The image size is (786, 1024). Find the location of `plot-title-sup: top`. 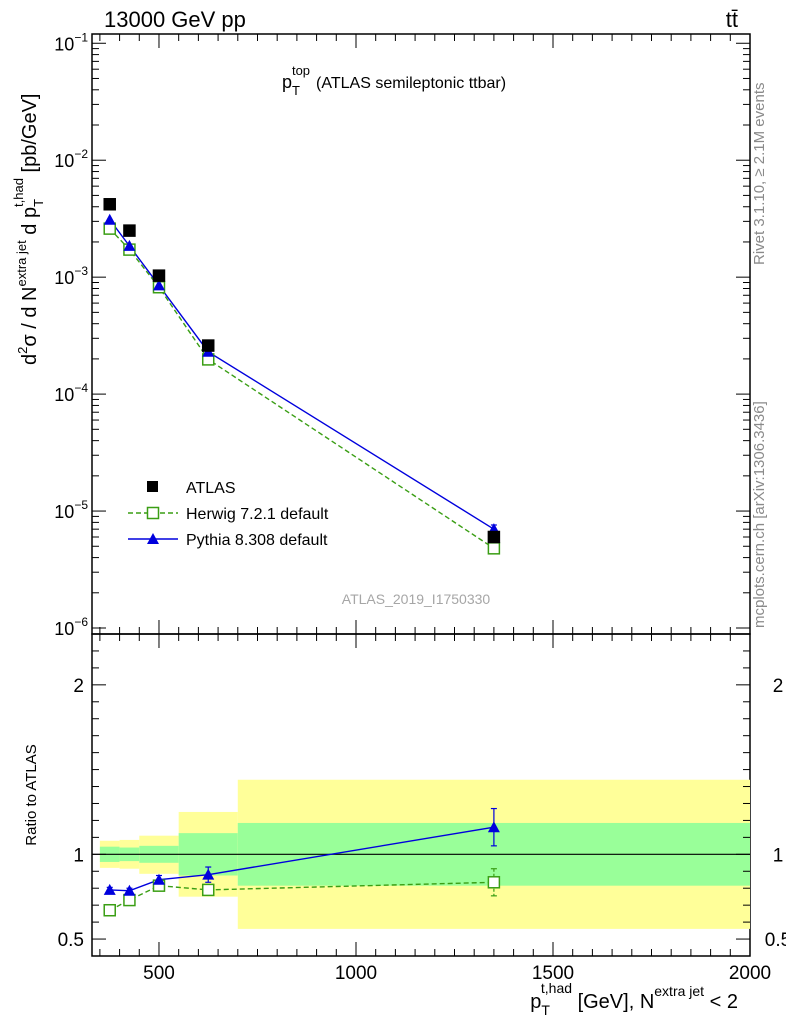

plot-title-sup: top is located at coordinates (301, 70).